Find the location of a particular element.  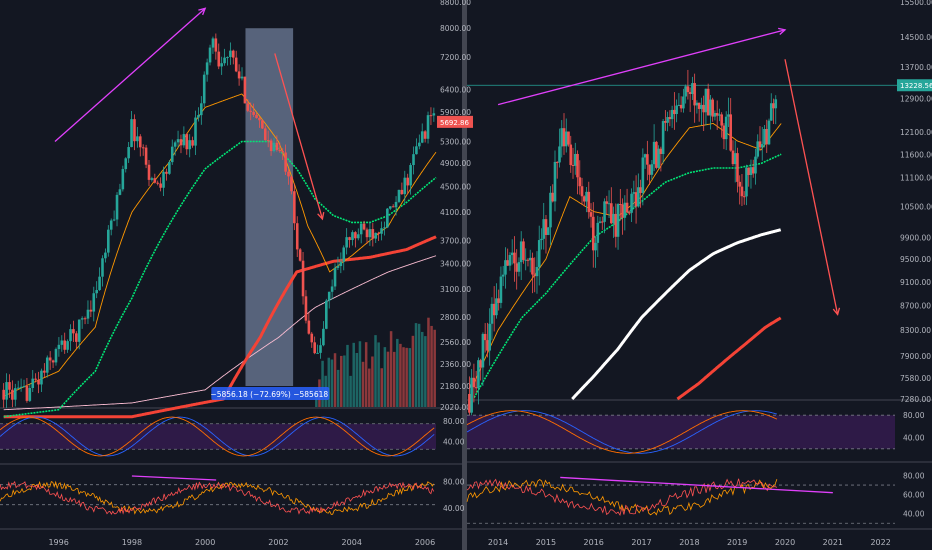

y-tick-label: 13700.00 is located at coordinates (916, 67).